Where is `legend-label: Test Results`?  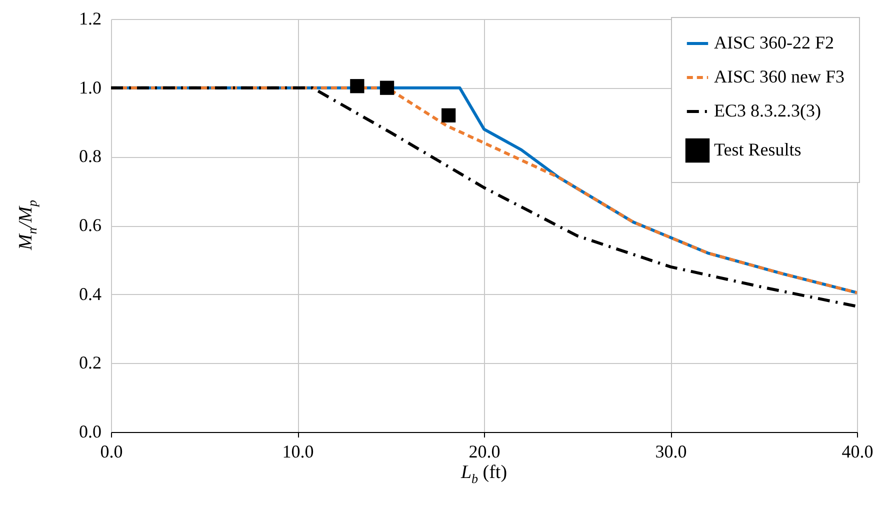
legend-label: Test Results is located at coordinates (758, 150).